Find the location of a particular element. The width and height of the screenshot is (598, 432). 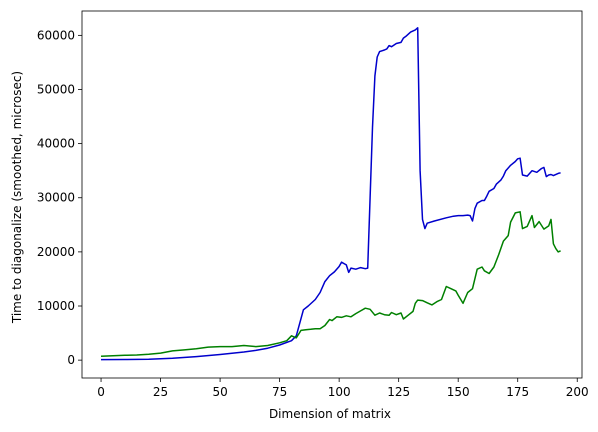

y-tick-label: 40000 is located at coordinates (56, 144).